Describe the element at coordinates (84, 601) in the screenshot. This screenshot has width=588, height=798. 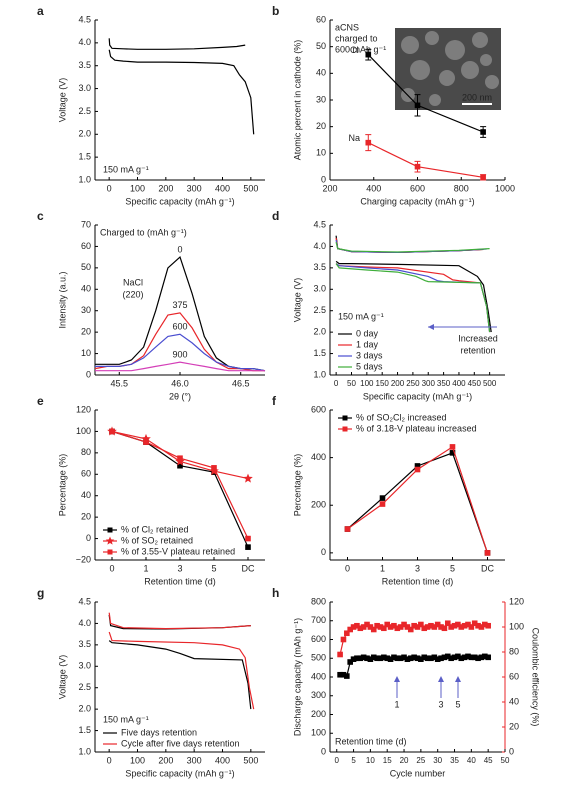
I see `y-tick-label: 4.5` at that location.